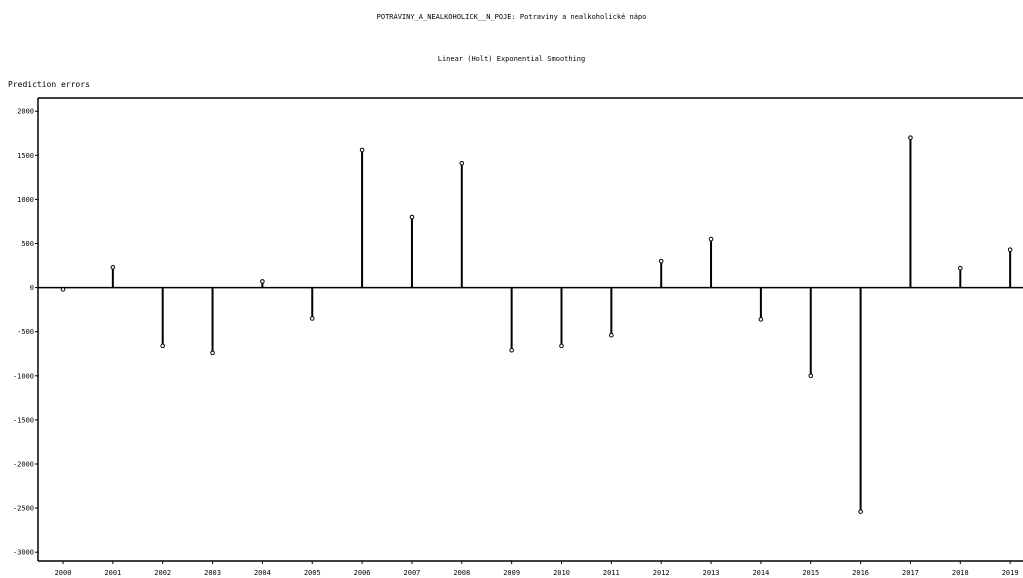 Image resolution: width=1023 pixels, height=578 pixels. I want to click on error-point-2019, so click(1010, 249).